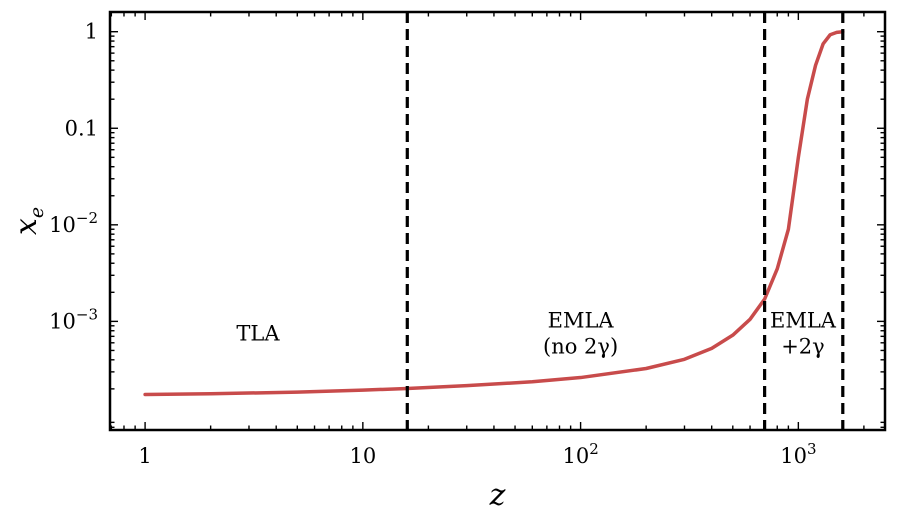  What do you see at coordinates (91, 32) in the screenshot?
I see `y-tick-label-3: 1` at bounding box center [91, 32].